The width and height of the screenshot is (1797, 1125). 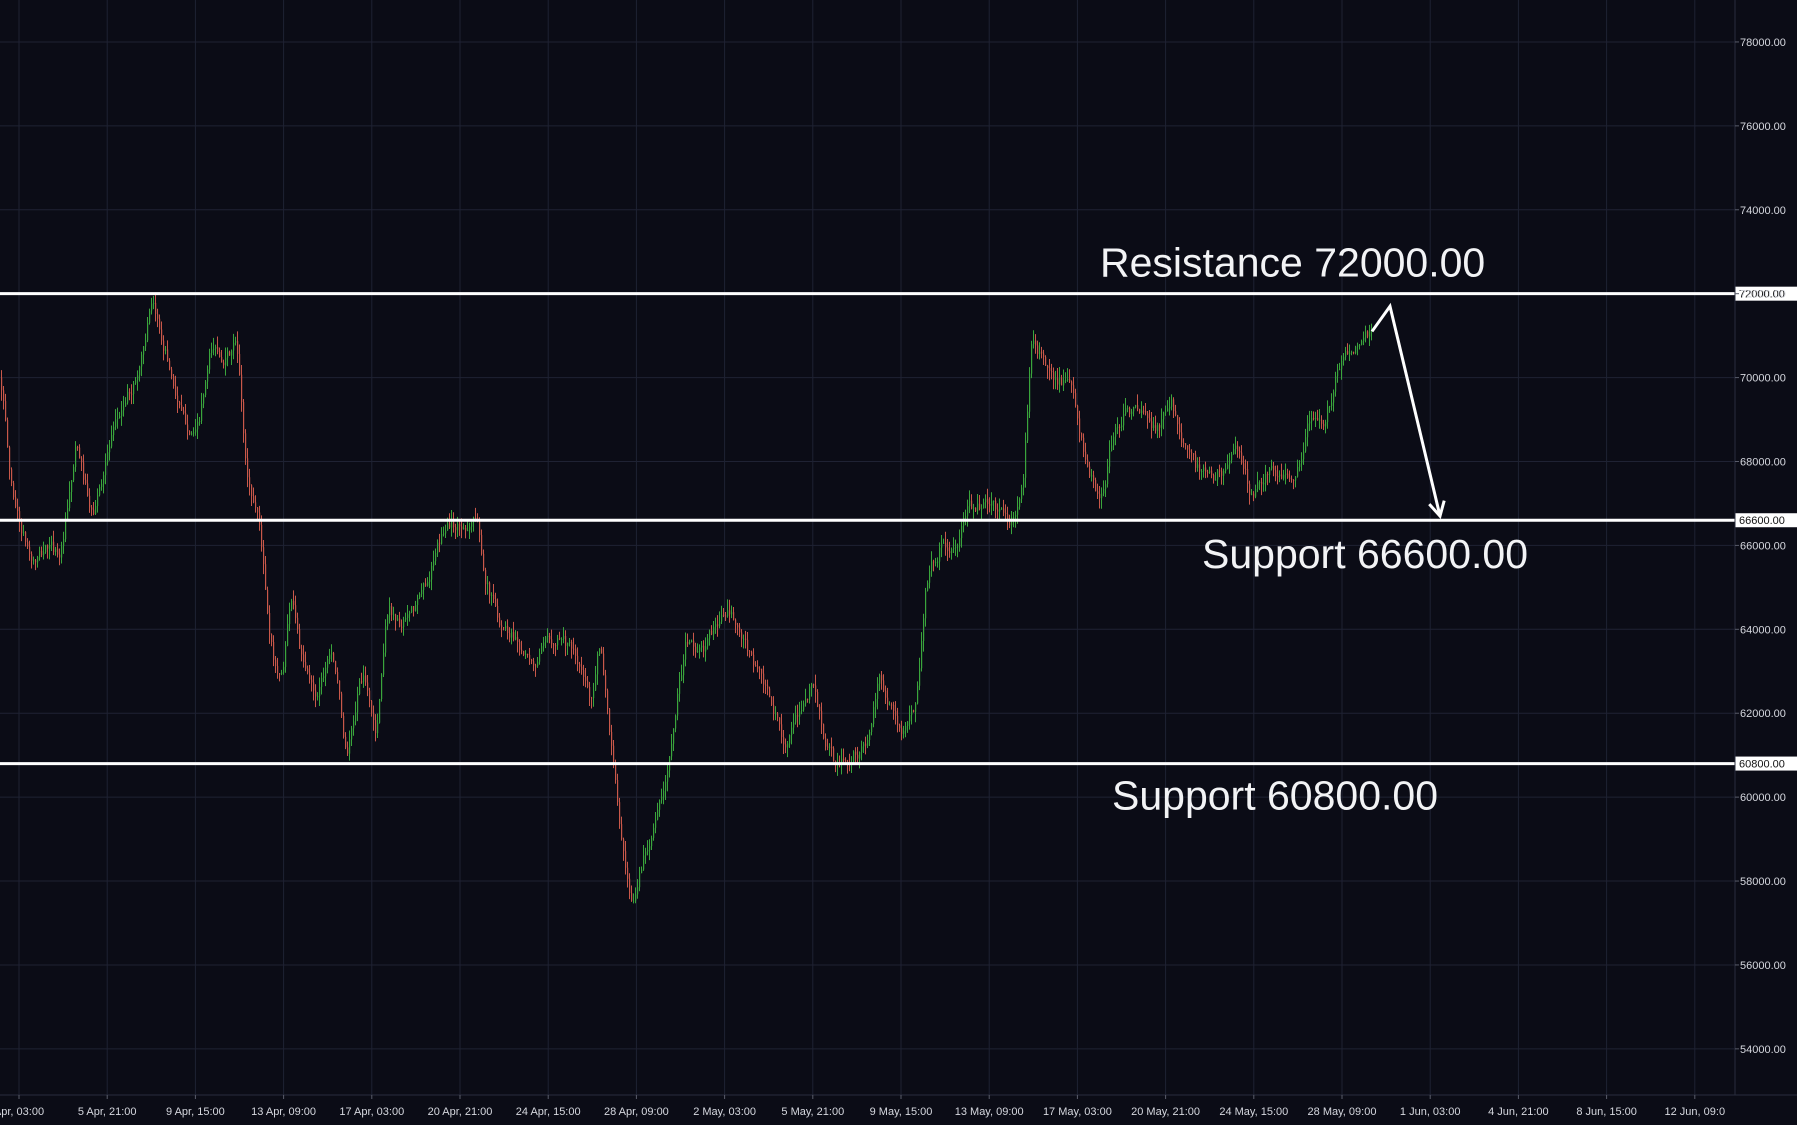 What do you see at coordinates (1763, 1050) in the screenshot?
I see `y-tick-label: 54000.00` at bounding box center [1763, 1050].